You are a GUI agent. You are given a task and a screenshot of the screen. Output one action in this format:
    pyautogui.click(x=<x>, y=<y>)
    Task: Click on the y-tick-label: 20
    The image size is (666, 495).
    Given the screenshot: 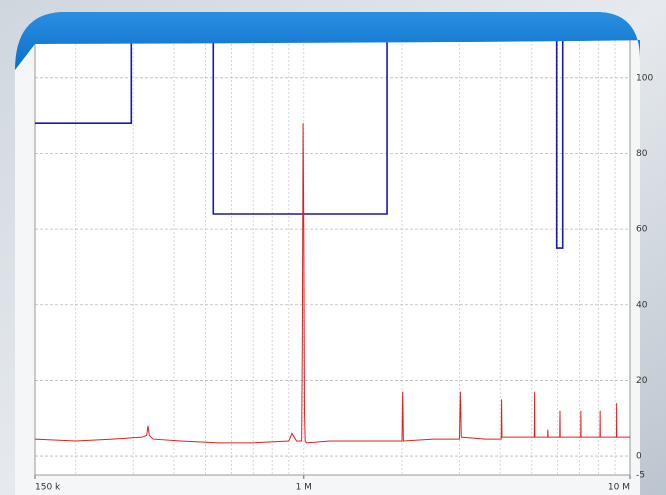 What is the action you would take?
    pyautogui.click(x=642, y=381)
    